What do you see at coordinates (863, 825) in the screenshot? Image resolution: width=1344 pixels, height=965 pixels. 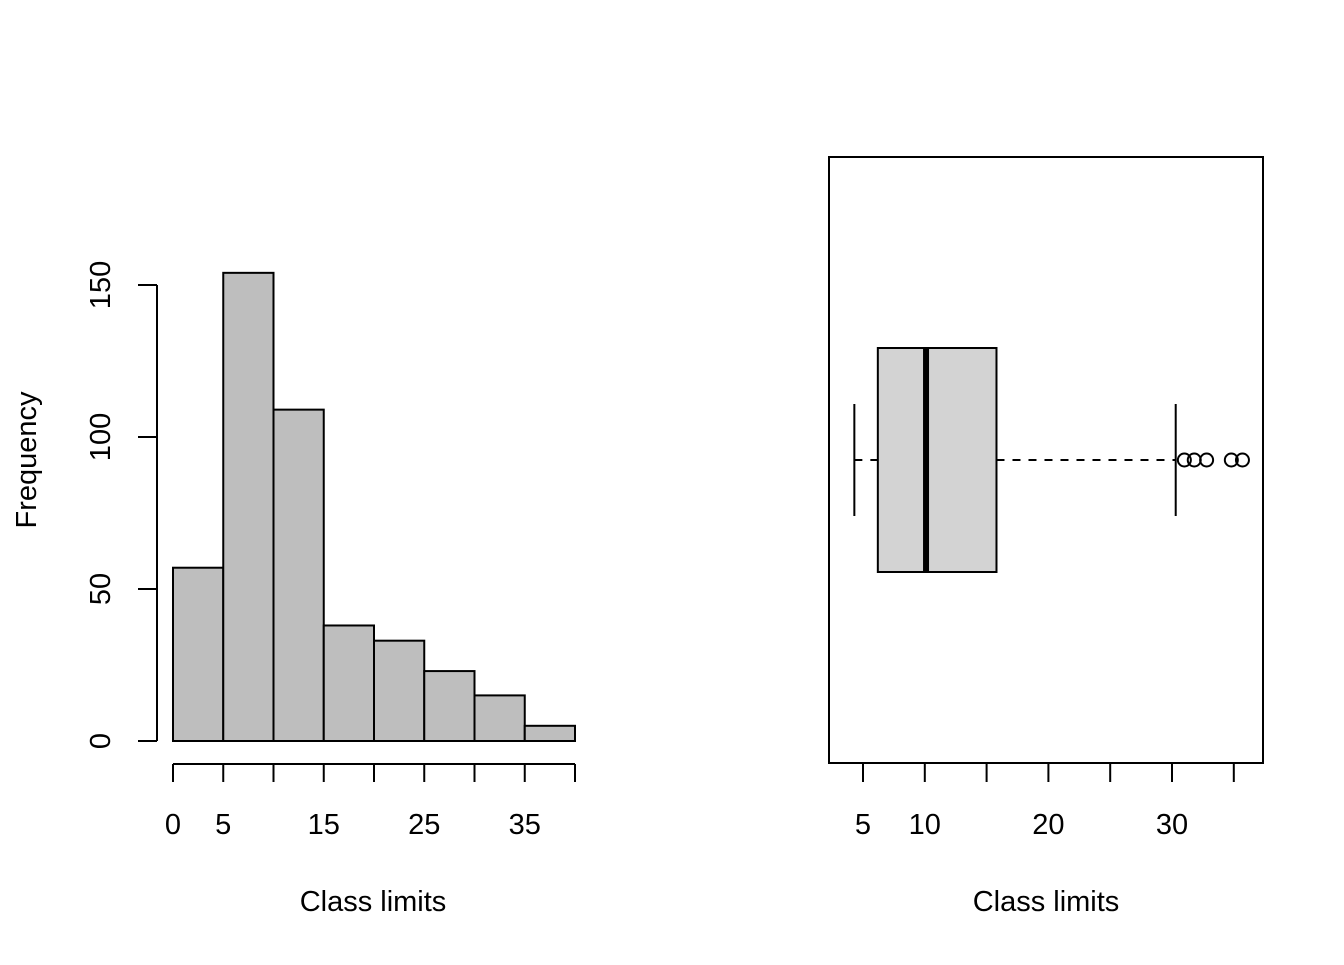 I see `boxplot-x-tick-label: 5` at bounding box center [863, 825].